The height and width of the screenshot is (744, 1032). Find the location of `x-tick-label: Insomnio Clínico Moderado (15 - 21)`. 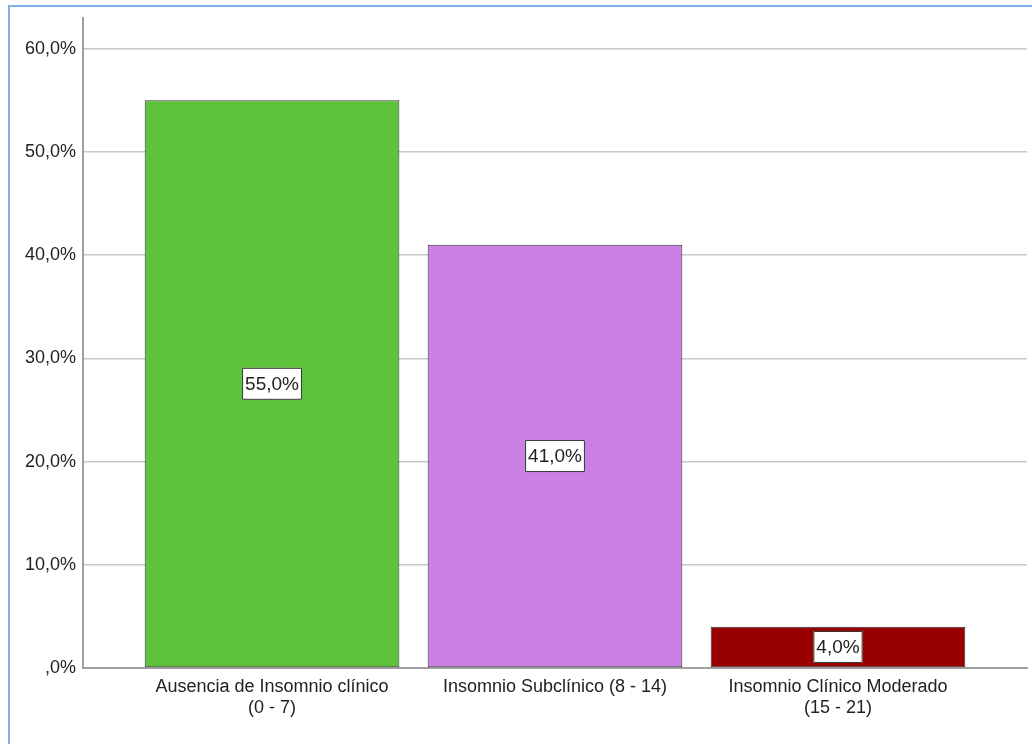

x-tick-label: Insomnio Clínico Moderado (15 - 21) is located at coordinates (838, 696).